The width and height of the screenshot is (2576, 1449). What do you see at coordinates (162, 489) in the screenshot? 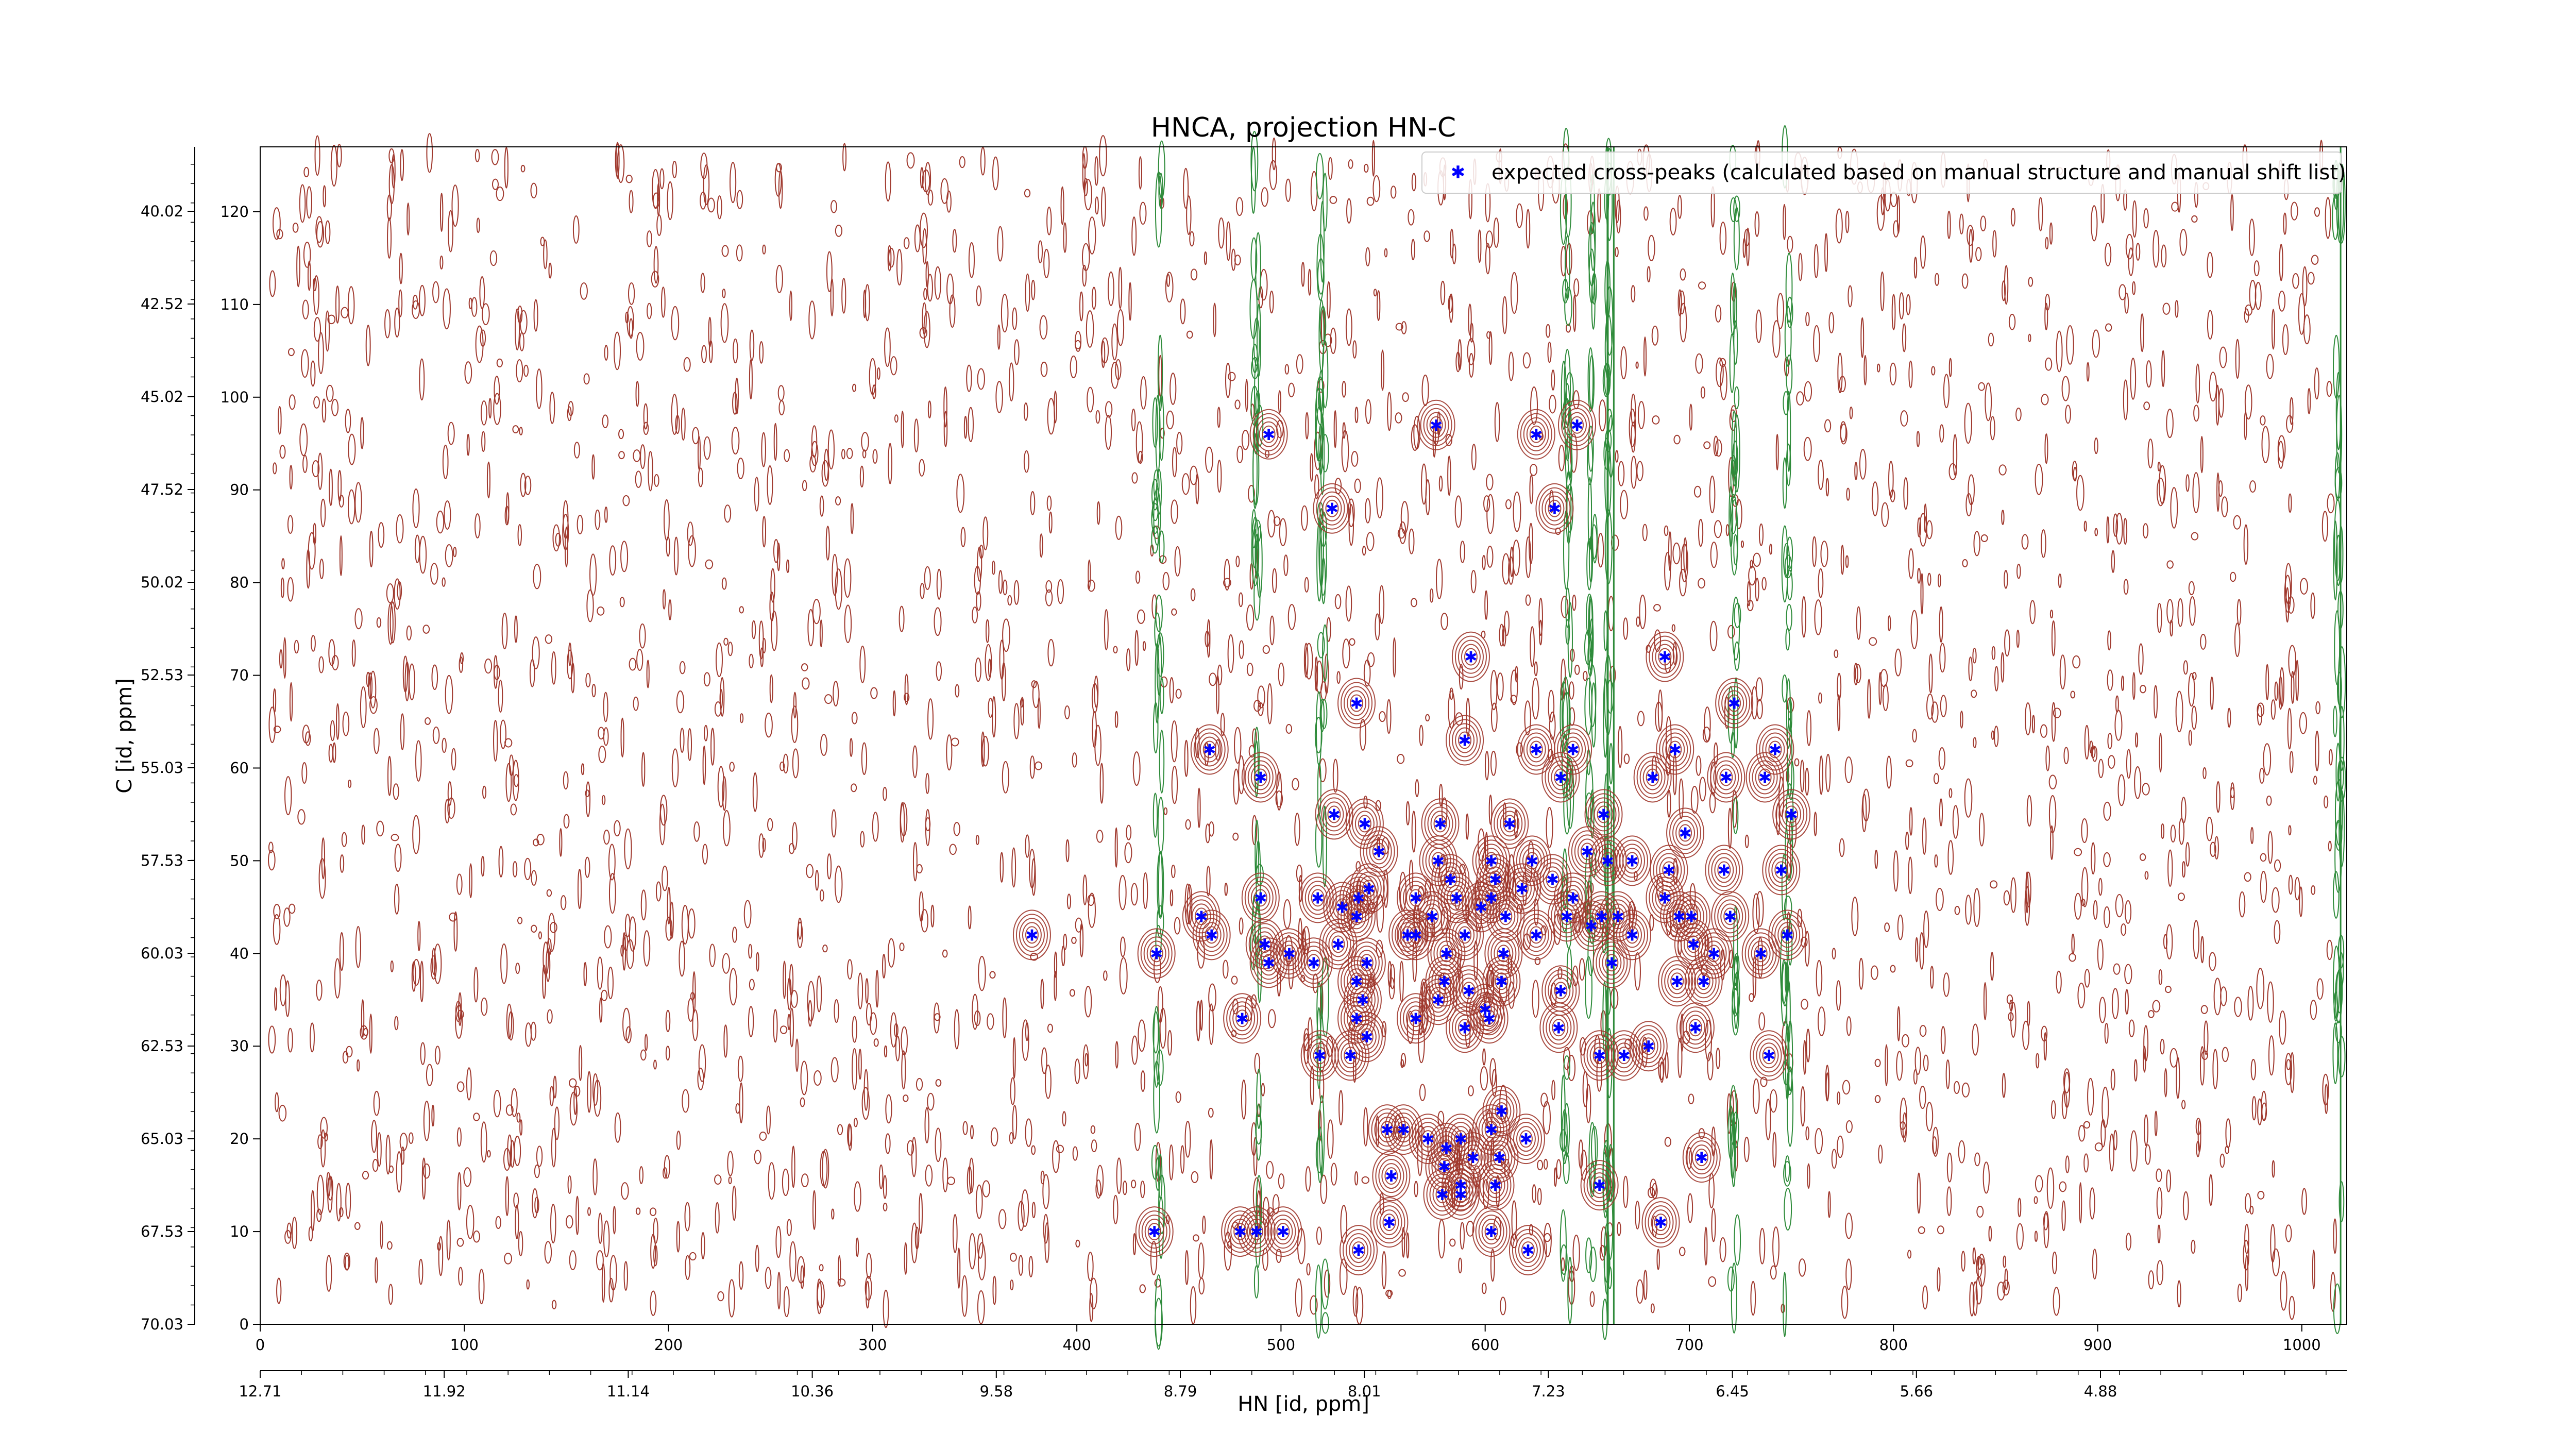
I see `y-ppm-tick-label: 47.52` at bounding box center [162, 489].